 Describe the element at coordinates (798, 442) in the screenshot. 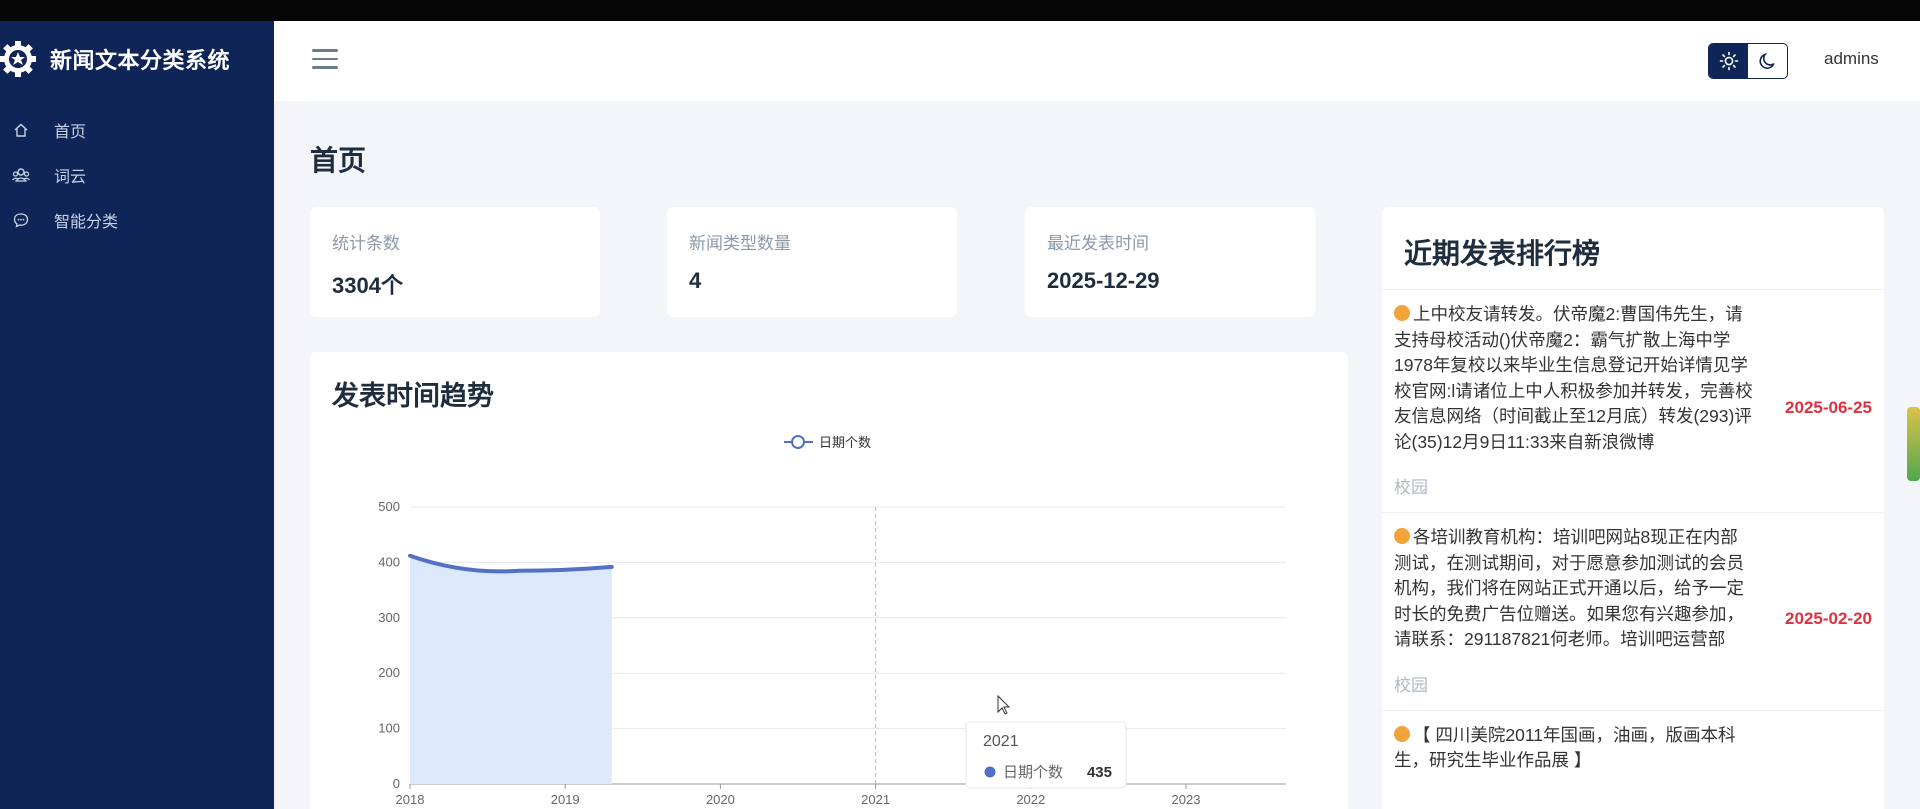

I see `legend-marker` at that location.